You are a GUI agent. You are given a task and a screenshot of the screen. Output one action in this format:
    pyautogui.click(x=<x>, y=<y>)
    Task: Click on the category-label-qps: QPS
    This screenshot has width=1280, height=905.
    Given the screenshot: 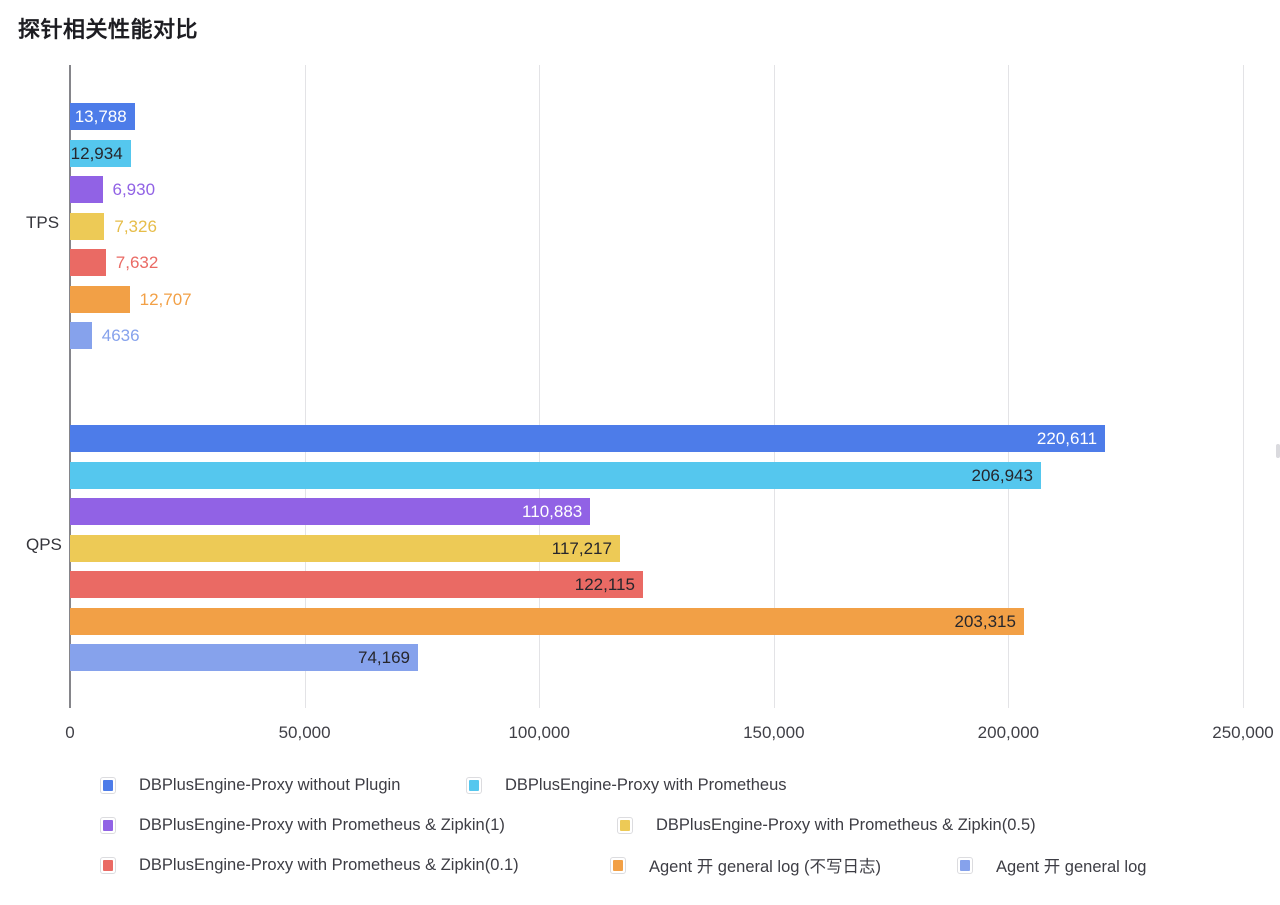 What is the action you would take?
    pyautogui.click(x=44, y=544)
    